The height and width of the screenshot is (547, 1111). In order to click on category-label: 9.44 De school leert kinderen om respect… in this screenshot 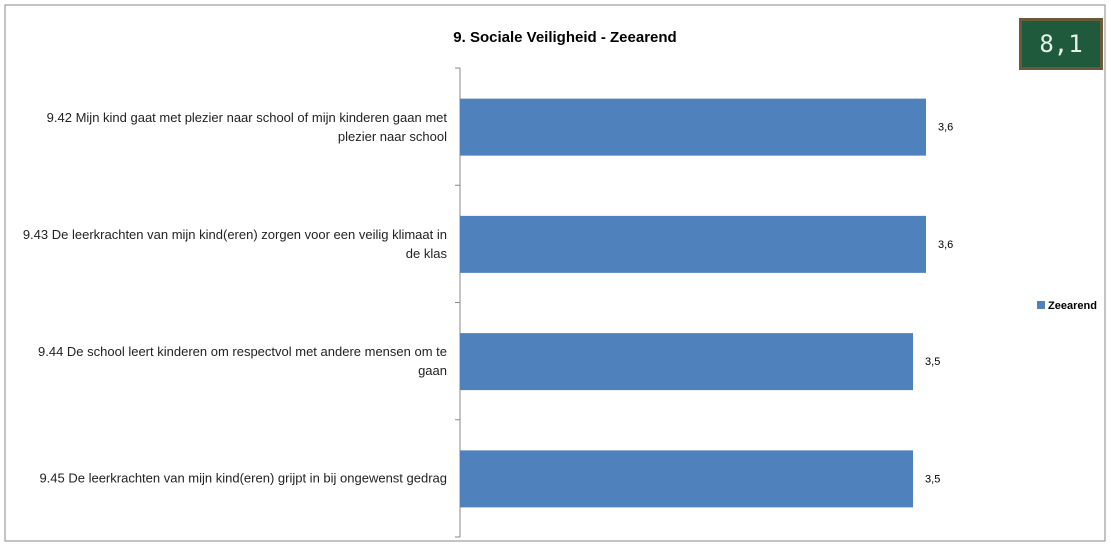, I will do `click(242, 361)`.